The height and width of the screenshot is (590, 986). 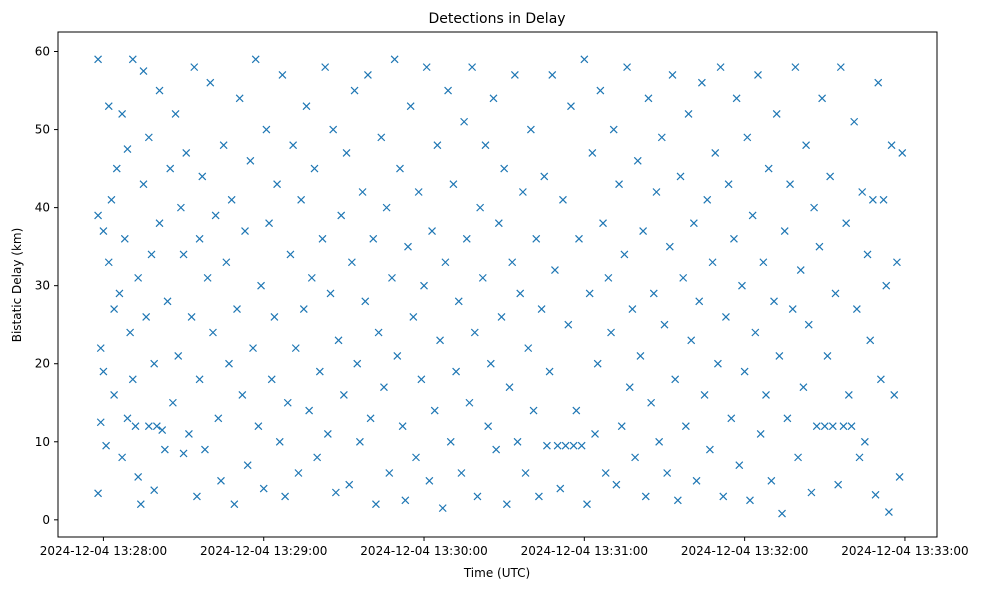 I want to click on y-tick-label: 0, so click(x=46, y=520).